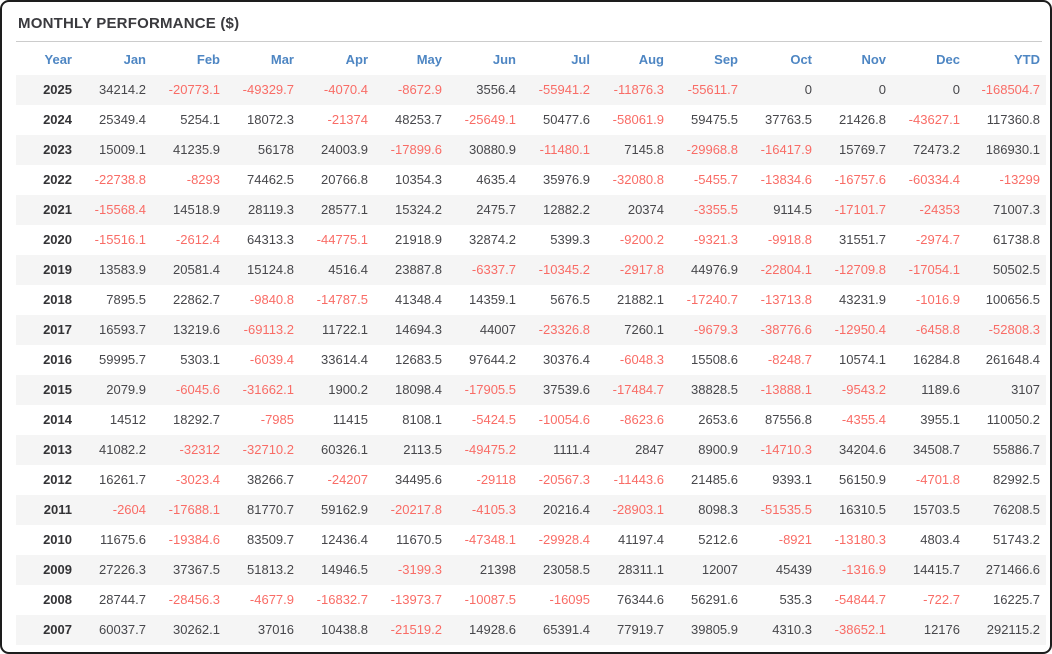 This screenshot has width=1052, height=654. What do you see at coordinates (122, 269) in the screenshot?
I see `value-cell: 13583.9` at bounding box center [122, 269].